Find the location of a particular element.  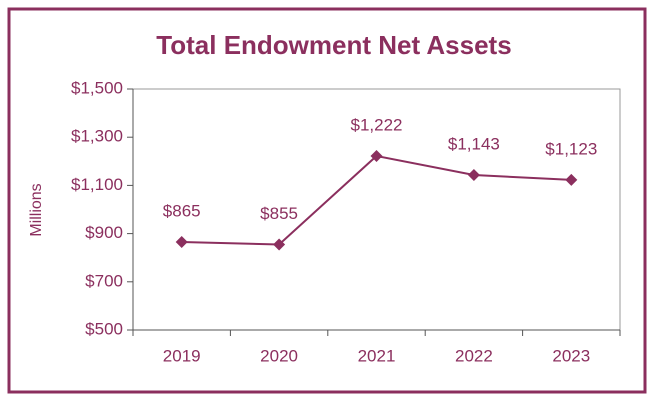

y-axis-label: Millions is located at coordinates (36, 209).